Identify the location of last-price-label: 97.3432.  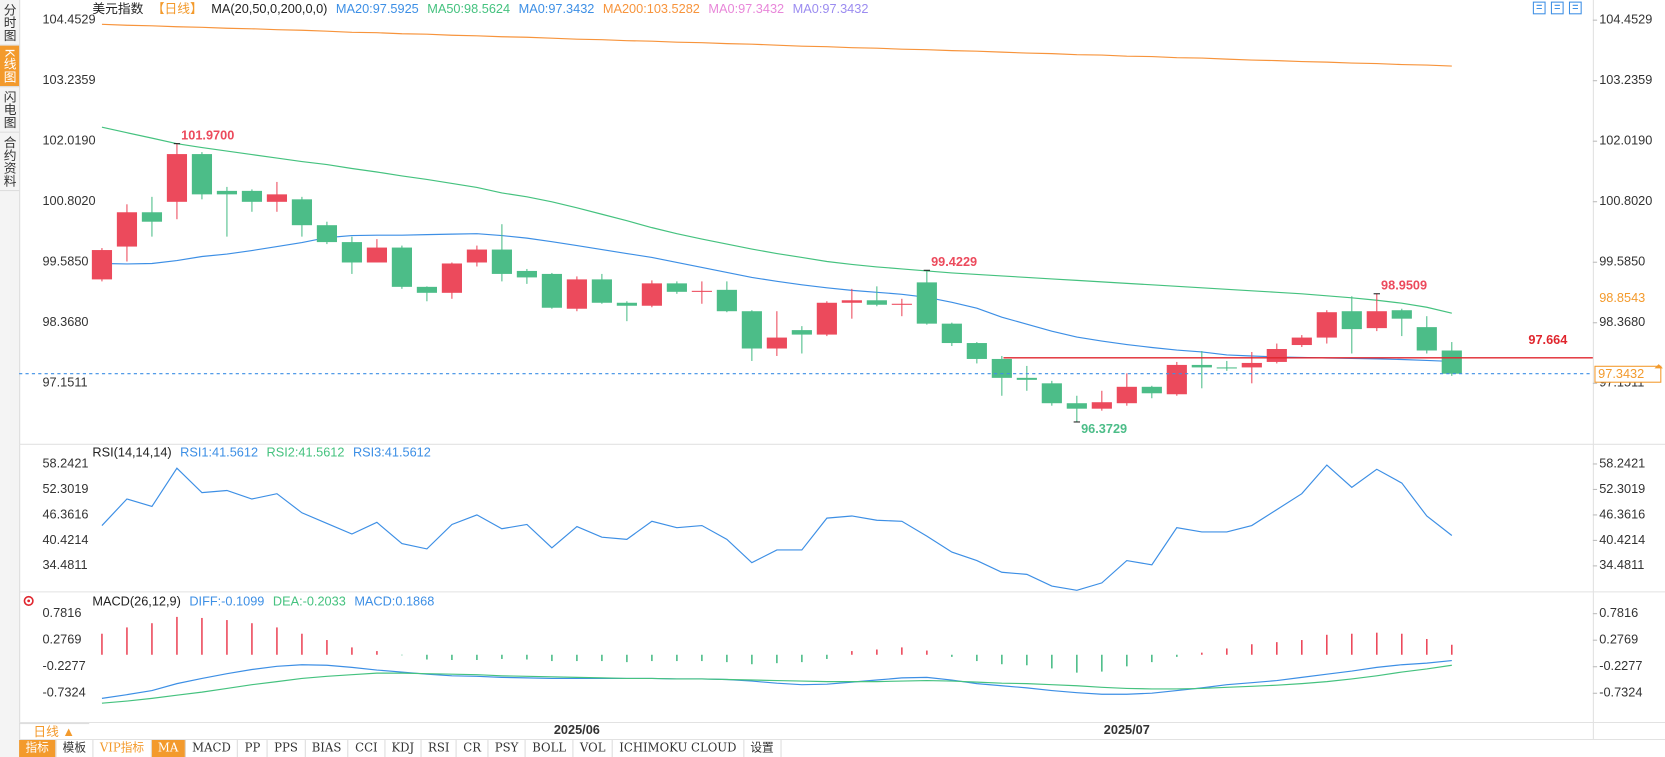
(1621, 373).